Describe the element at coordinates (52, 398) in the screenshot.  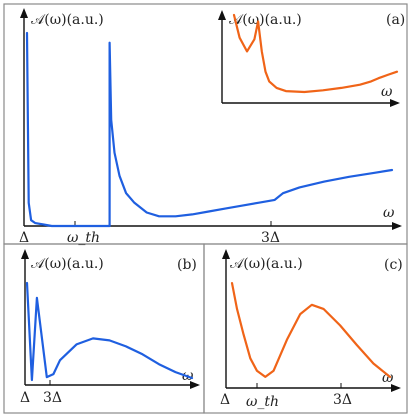
I see `panel-b-xtick-3delta: 3Δ` at that location.